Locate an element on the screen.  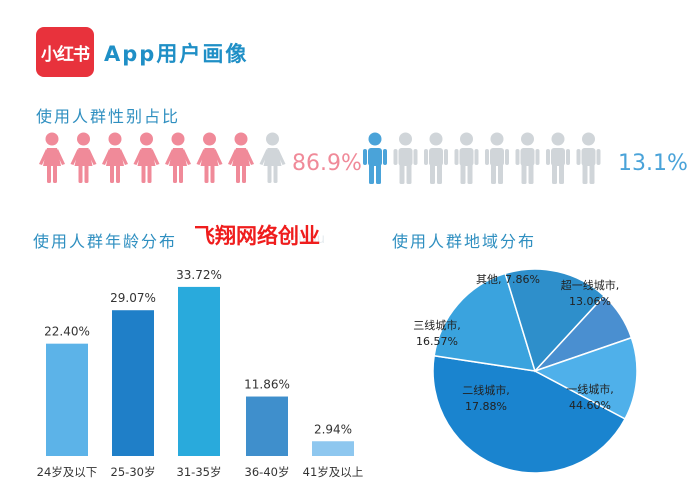
bar-category-label: 36-40岁 is located at coordinates (267, 472).